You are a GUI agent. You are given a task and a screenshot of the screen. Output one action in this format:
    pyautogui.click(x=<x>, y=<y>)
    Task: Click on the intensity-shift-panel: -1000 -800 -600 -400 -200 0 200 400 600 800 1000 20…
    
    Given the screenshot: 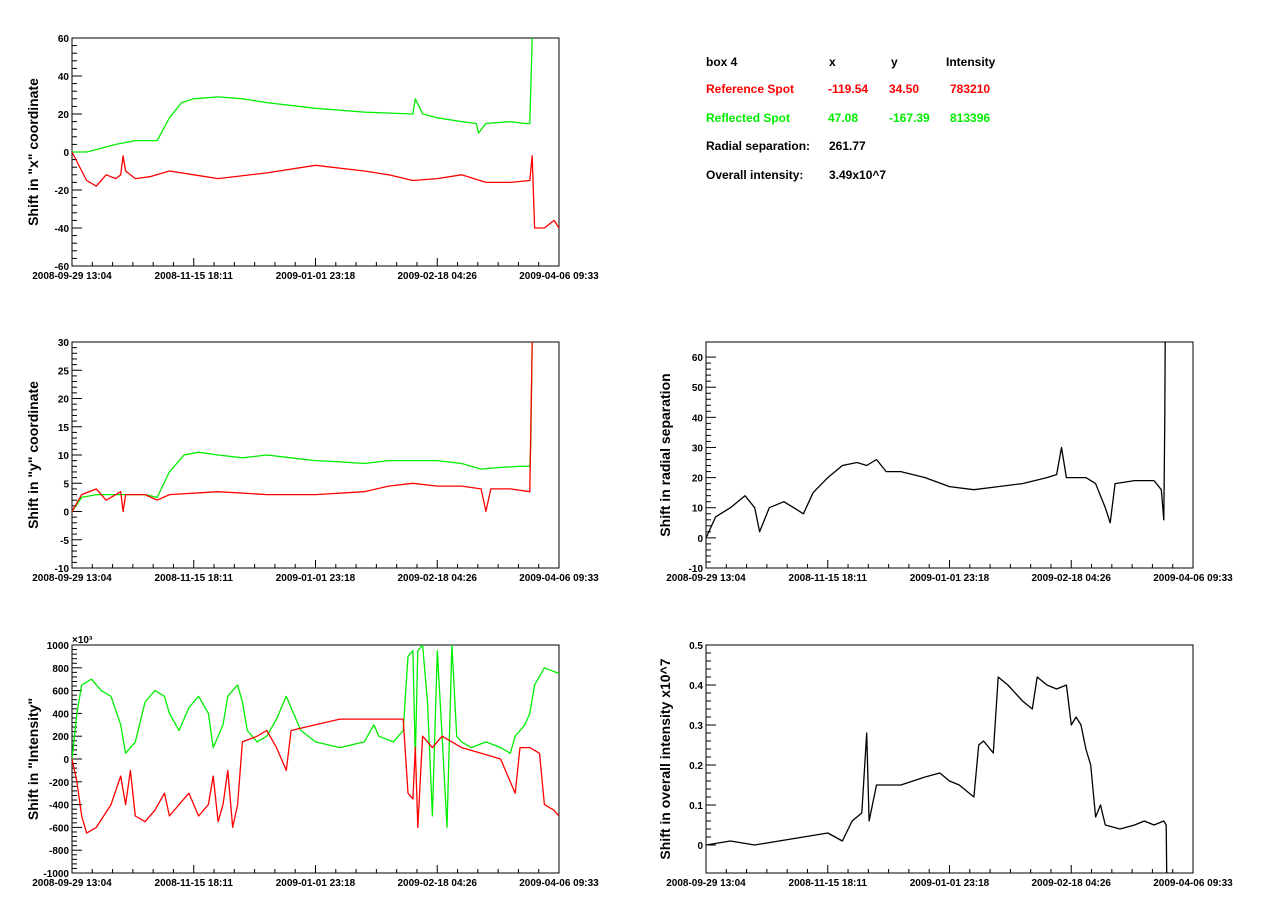 What is the action you would take?
    pyautogui.click(x=312, y=762)
    